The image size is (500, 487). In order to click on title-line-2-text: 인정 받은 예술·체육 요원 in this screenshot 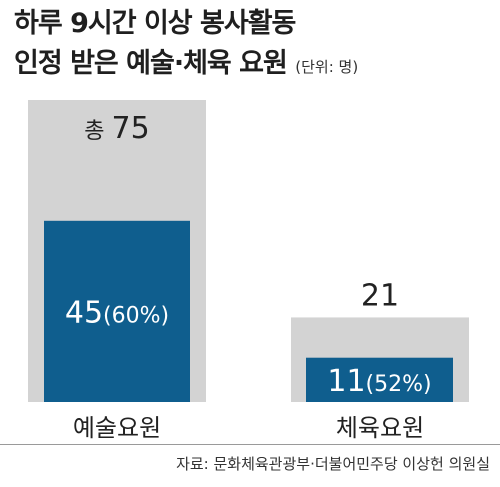, I will do `click(151, 63)`.